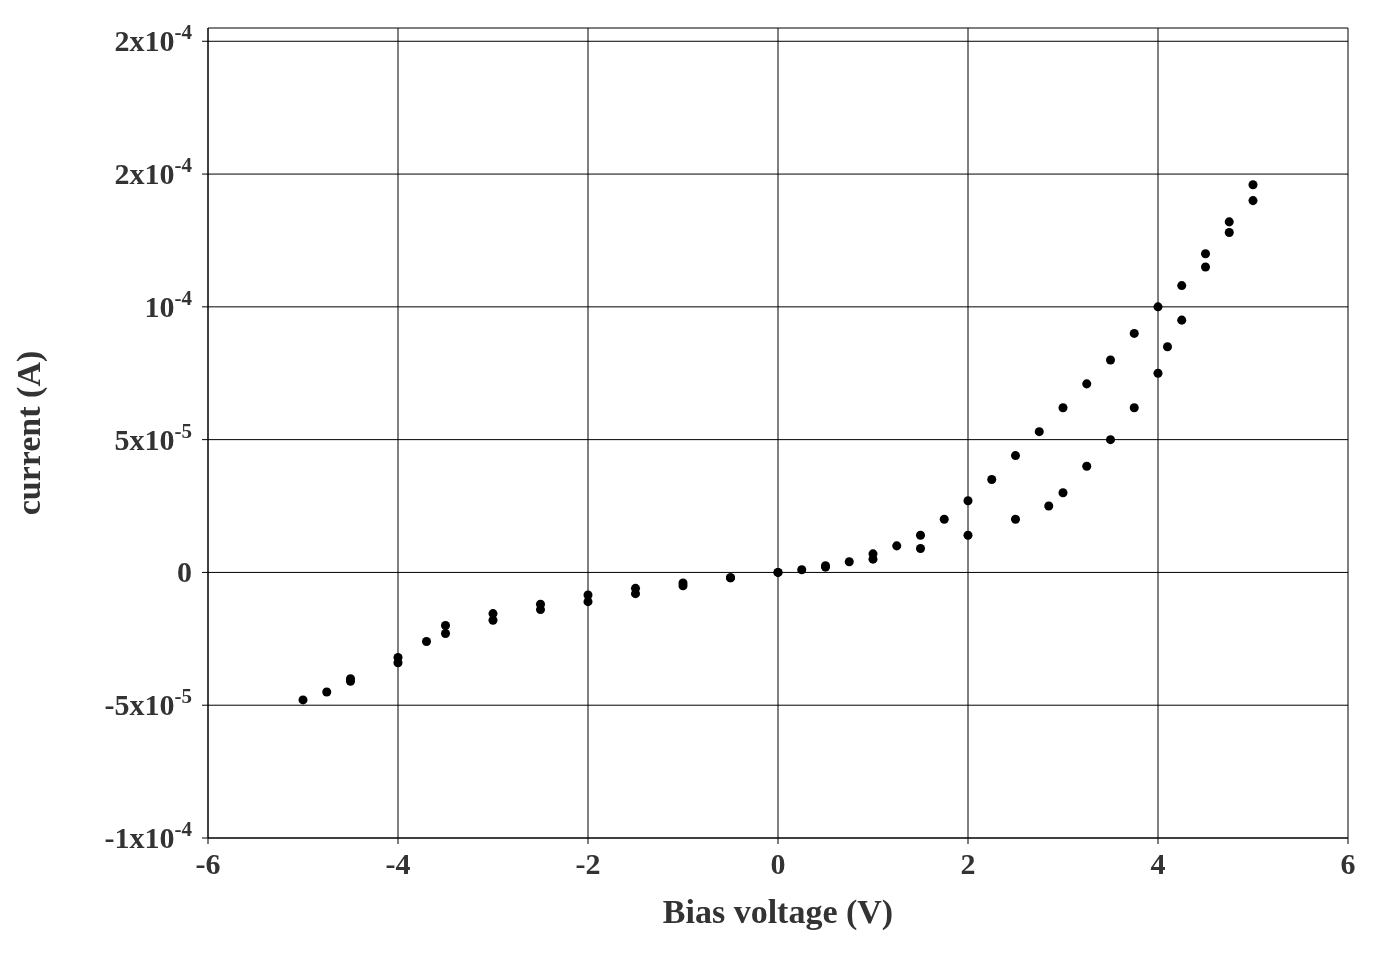  What do you see at coordinates (184, 572) in the screenshot?
I see `y-tick-label: 0` at bounding box center [184, 572].